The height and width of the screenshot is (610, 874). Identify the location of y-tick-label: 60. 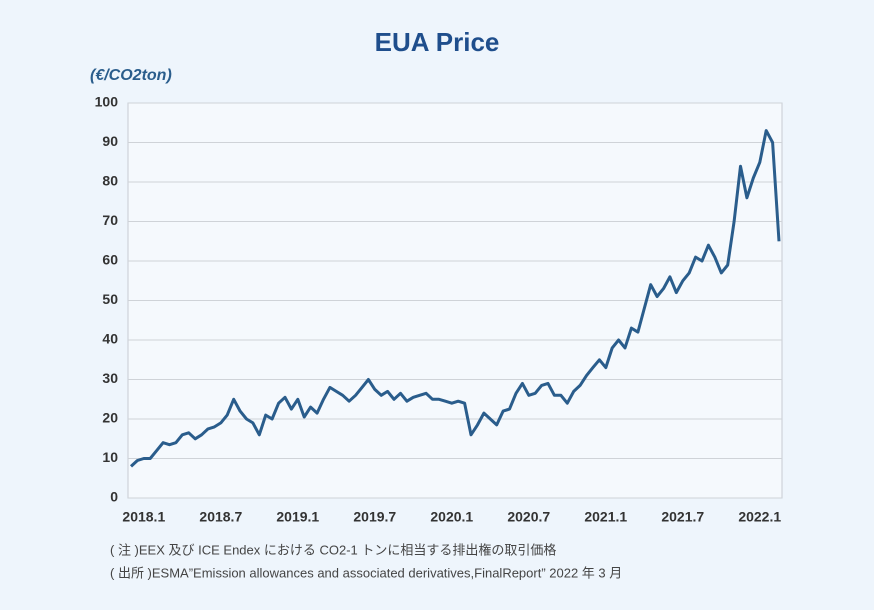
(110, 260).